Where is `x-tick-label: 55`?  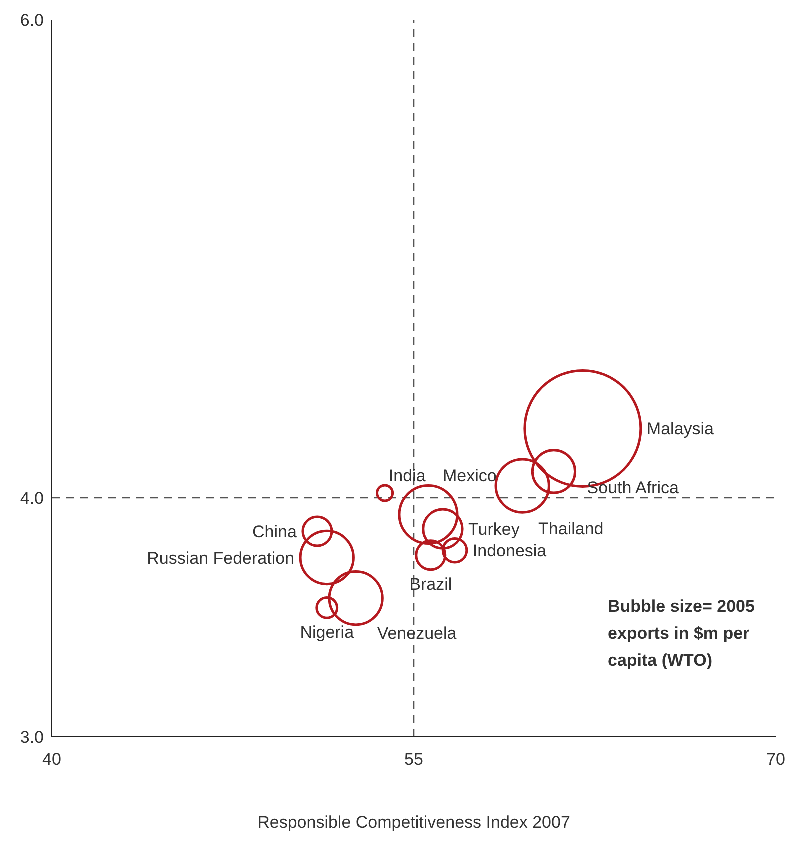 x-tick-label: 55 is located at coordinates (414, 760).